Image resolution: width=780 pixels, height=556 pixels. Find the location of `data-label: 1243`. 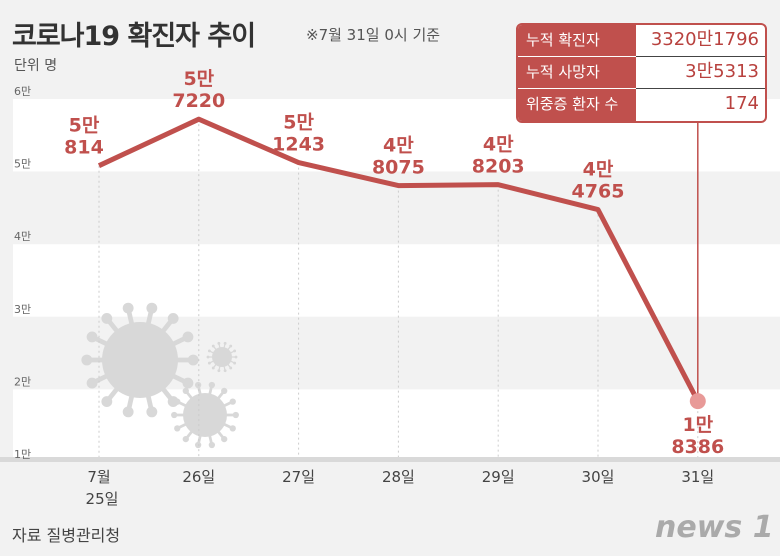

data-label: 1243 is located at coordinates (298, 145).